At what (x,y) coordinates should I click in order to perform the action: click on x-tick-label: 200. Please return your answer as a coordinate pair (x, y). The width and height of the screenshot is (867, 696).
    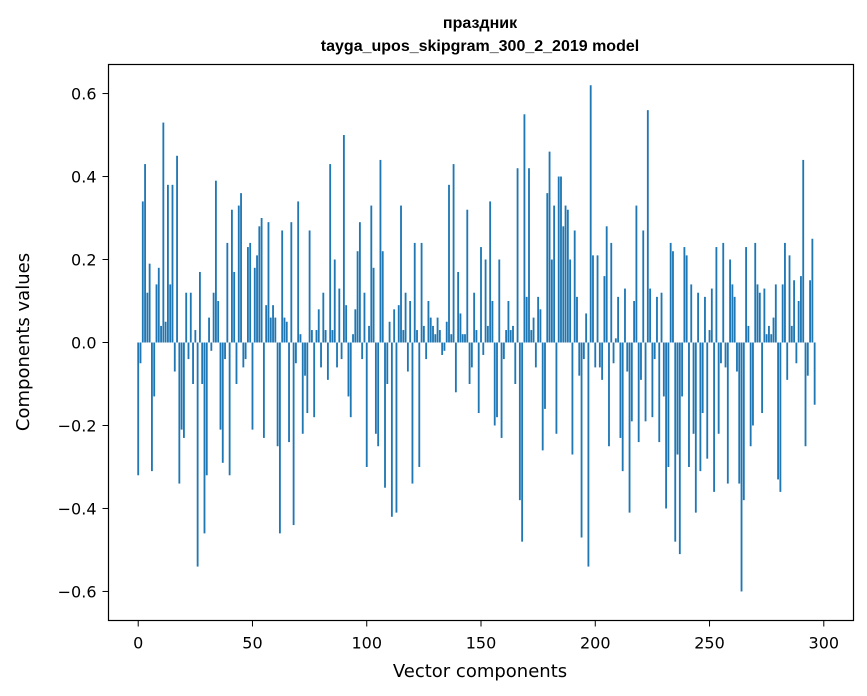
    Looking at the image, I should click on (595, 643).